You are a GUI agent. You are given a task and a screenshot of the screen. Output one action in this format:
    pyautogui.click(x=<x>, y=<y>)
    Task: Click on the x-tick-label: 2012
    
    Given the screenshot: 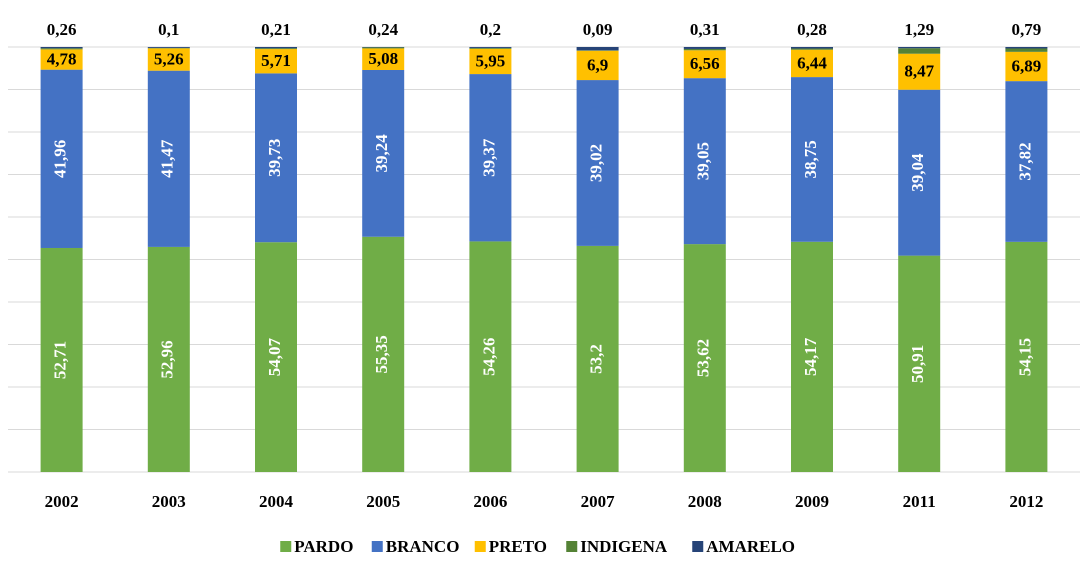 What is the action you would take?
    pyautogui.click(x=1026, y=501)
    